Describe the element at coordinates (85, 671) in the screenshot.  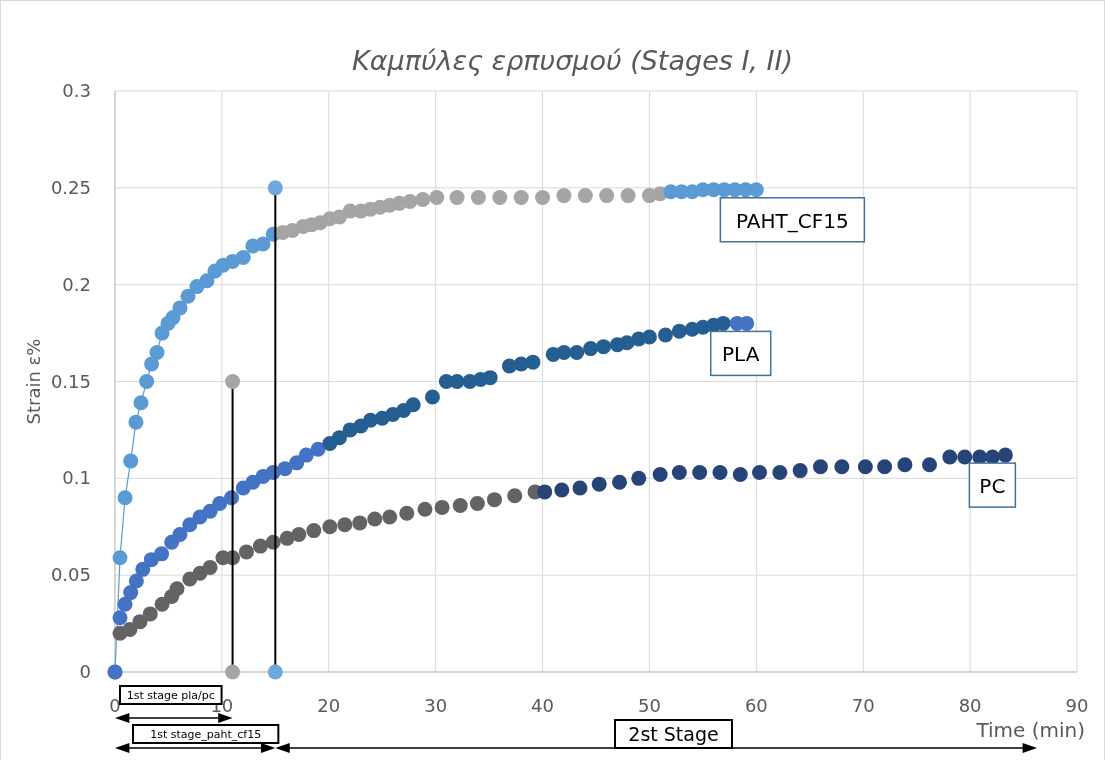
I see `y-tick-label: 0` at that location.